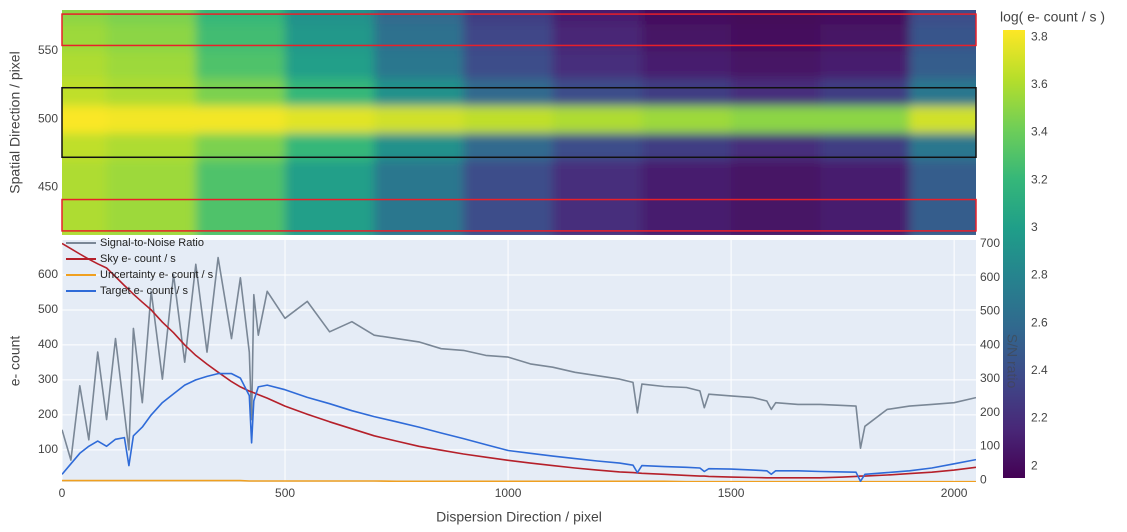  What do you see at coordinates (1039, 370) in the screenshot?
I see `colorbar-tick-label: 2.4` at bounding box center [1039, 370].